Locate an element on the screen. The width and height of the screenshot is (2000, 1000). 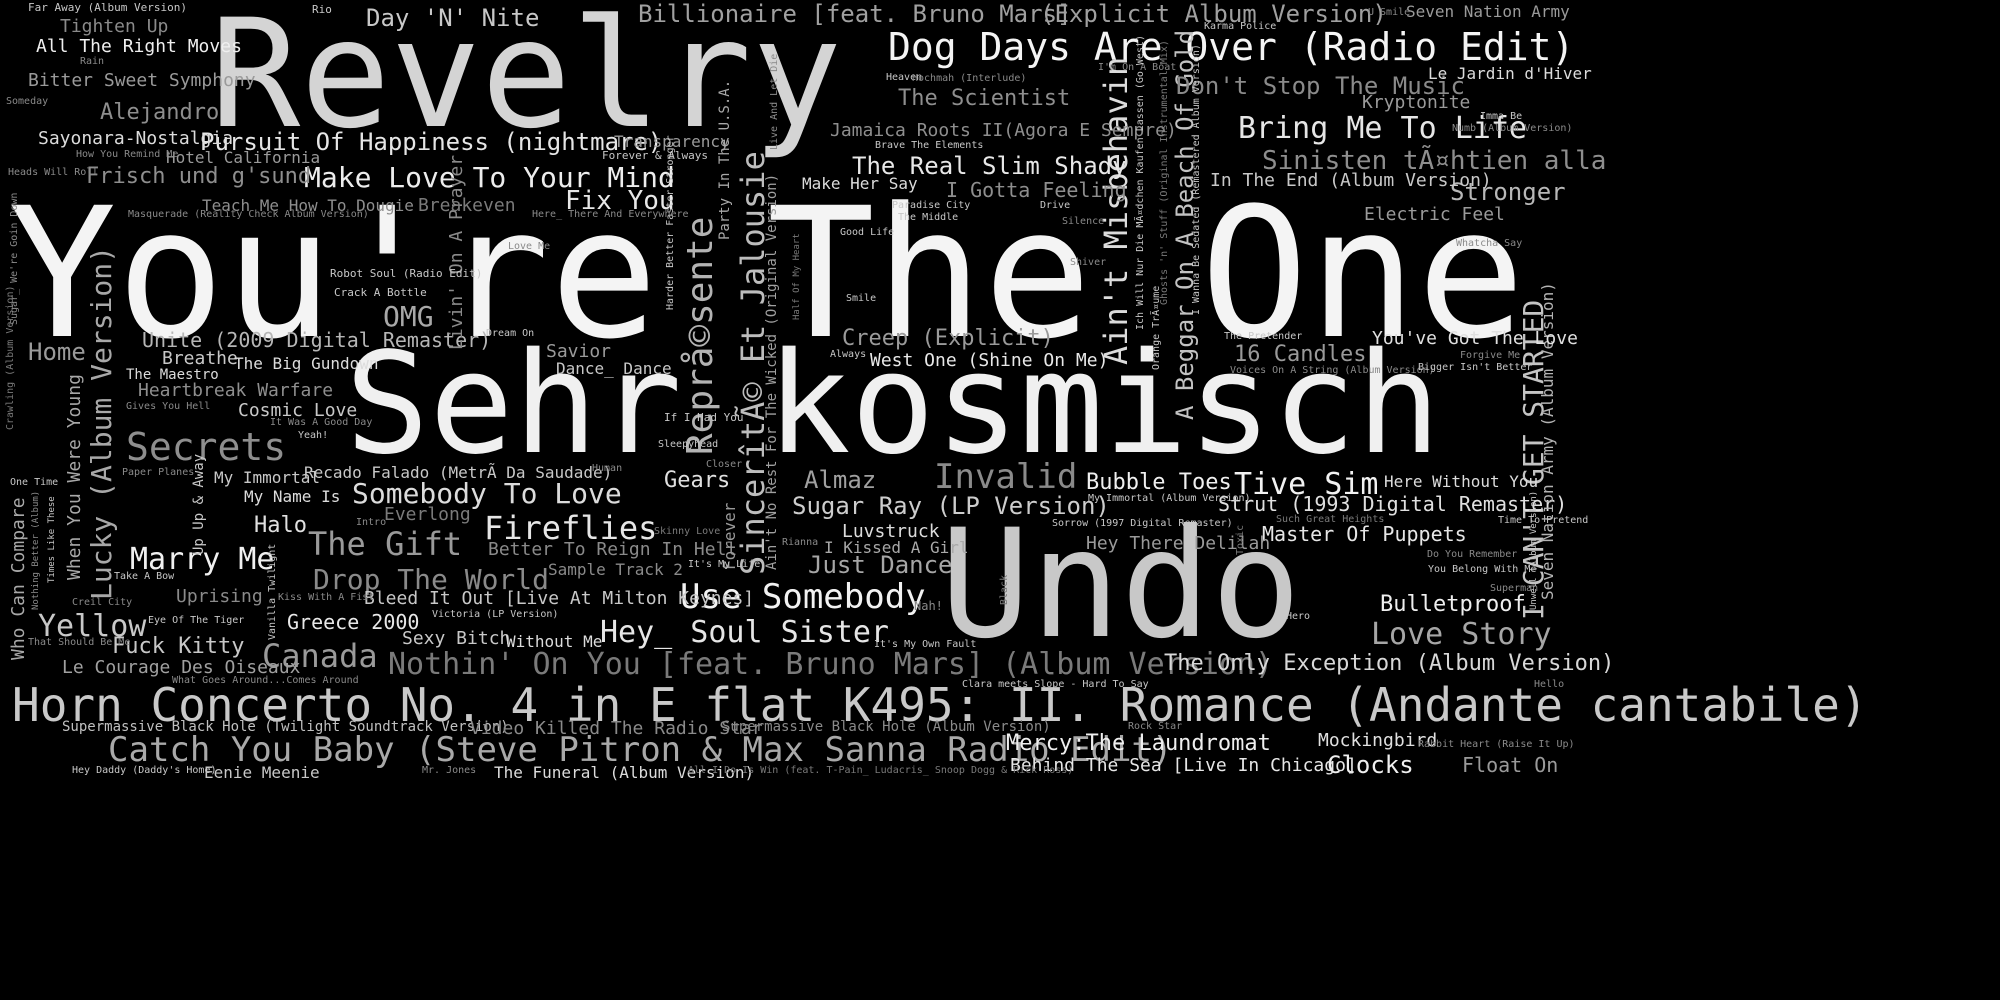
word-96-sample-track-2: Sample Track 2 is located at coordinates (615, 569).